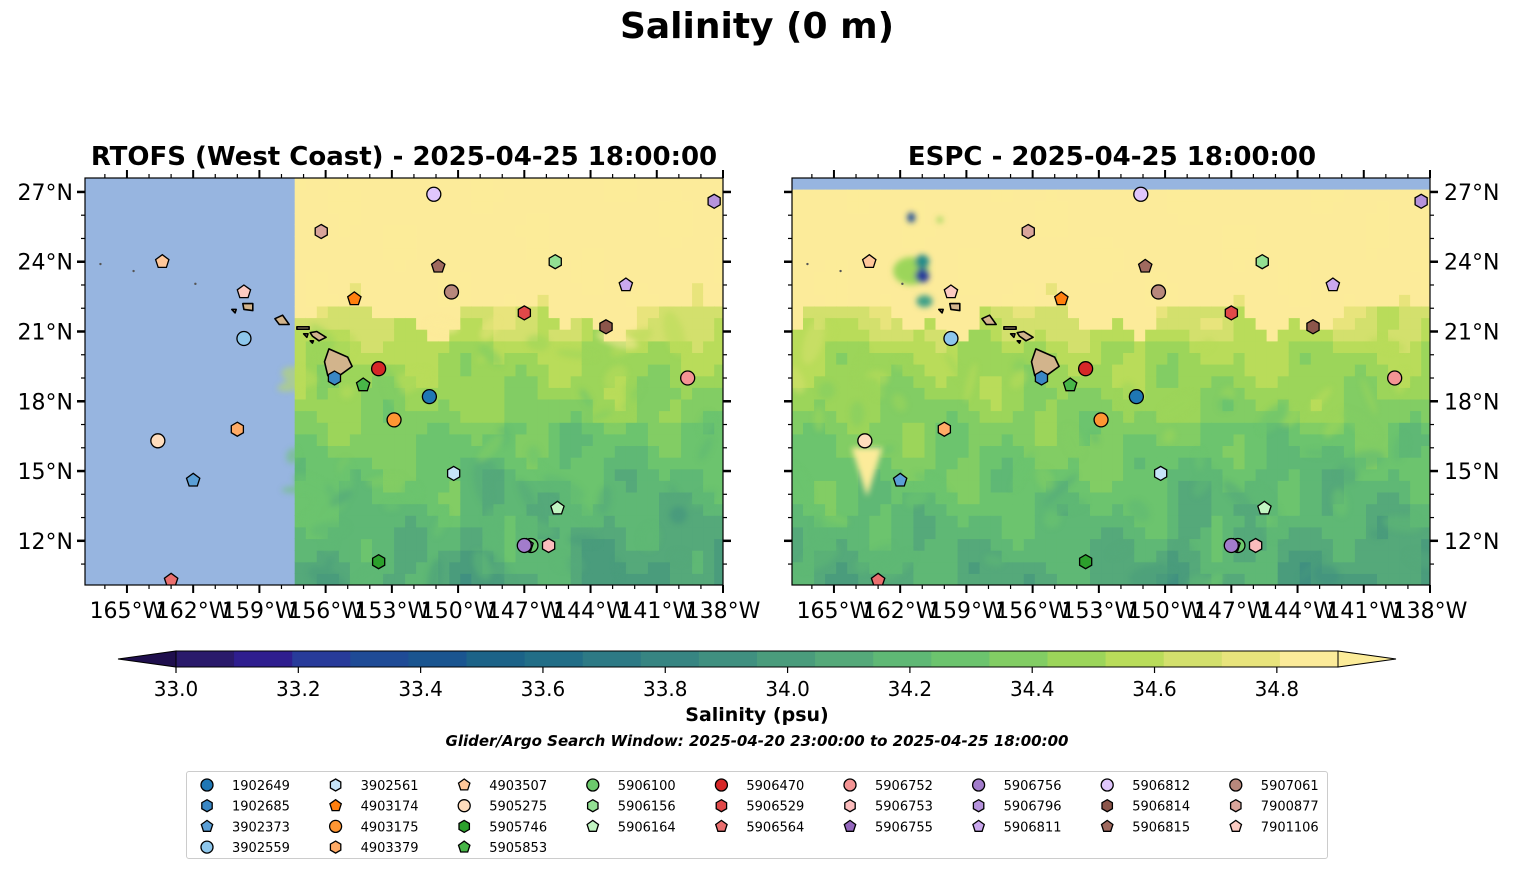  What do you see at coordinates (335, 826) in the screenshot?
I see `legend-4903175-circle-marker` at bounding box center [335, 826].